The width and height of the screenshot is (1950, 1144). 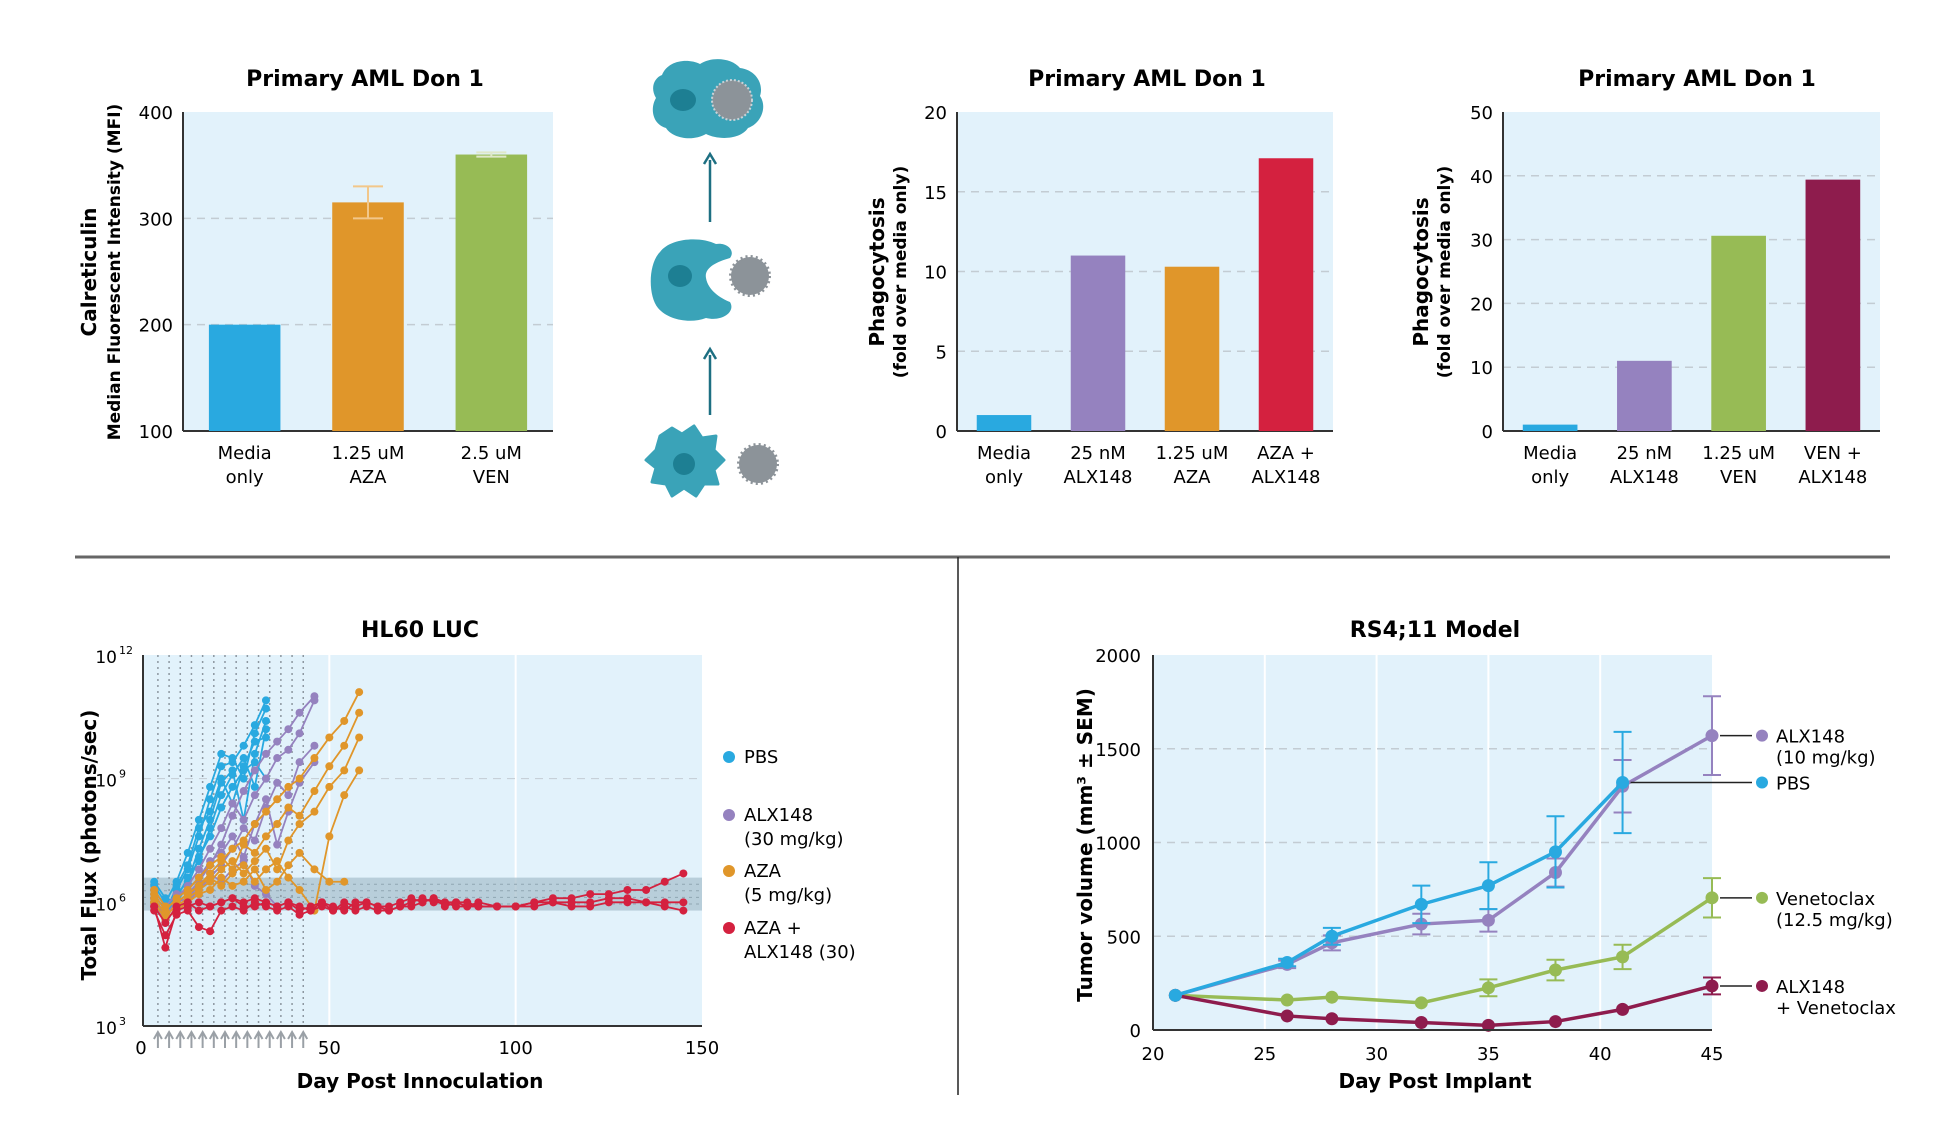 I want to click on x-tick-label: 0, so click(x=140, y=1048).